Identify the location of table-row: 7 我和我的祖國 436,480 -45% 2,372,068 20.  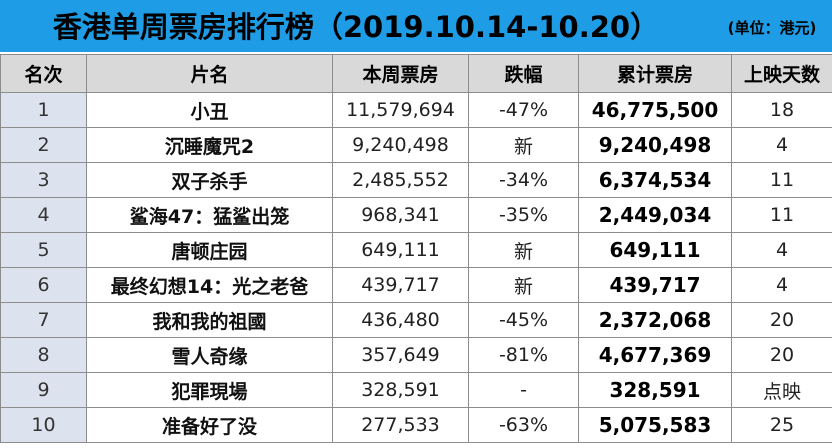
(416, 320).